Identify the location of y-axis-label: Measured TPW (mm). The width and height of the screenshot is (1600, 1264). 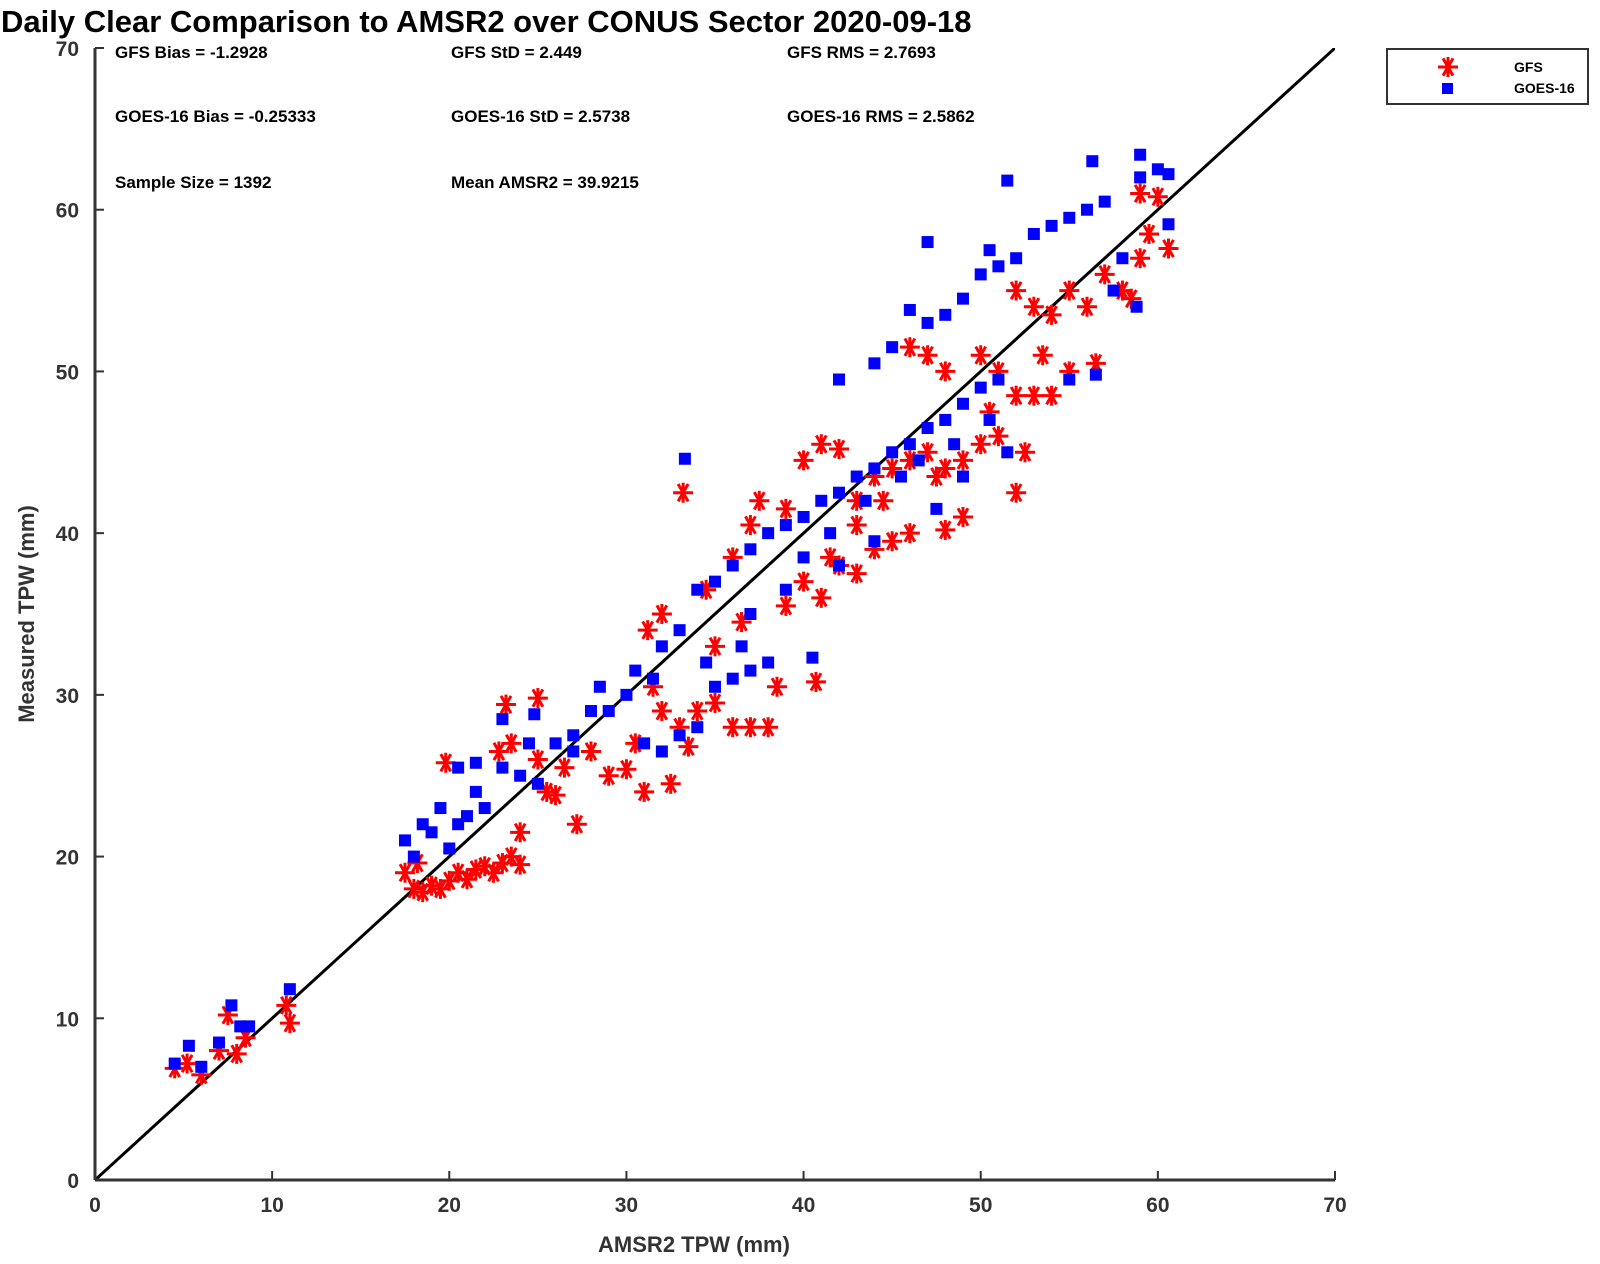
(26, 614).